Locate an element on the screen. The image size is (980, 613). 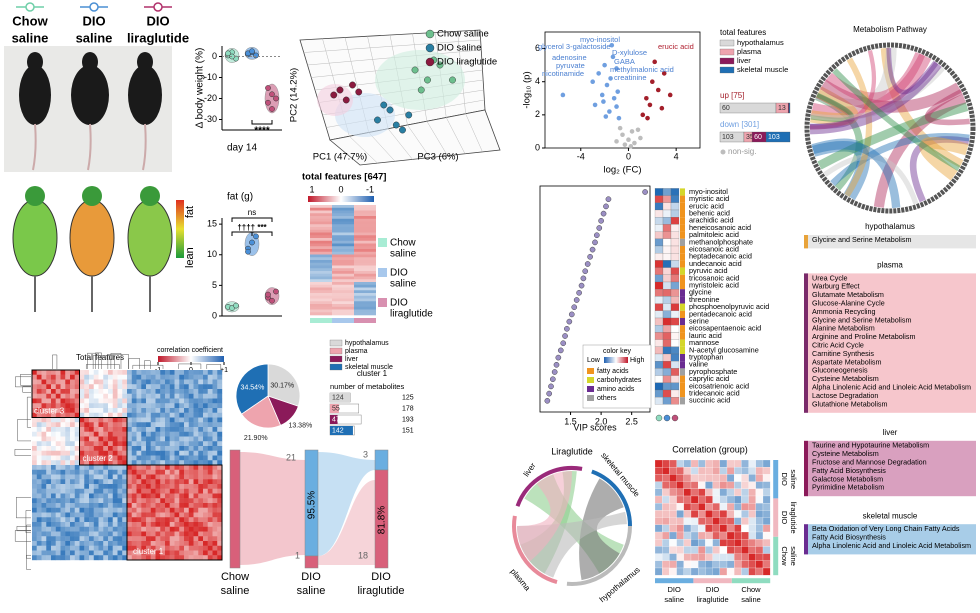
key-label: carbohydrates is located at coordinates (619, 380).